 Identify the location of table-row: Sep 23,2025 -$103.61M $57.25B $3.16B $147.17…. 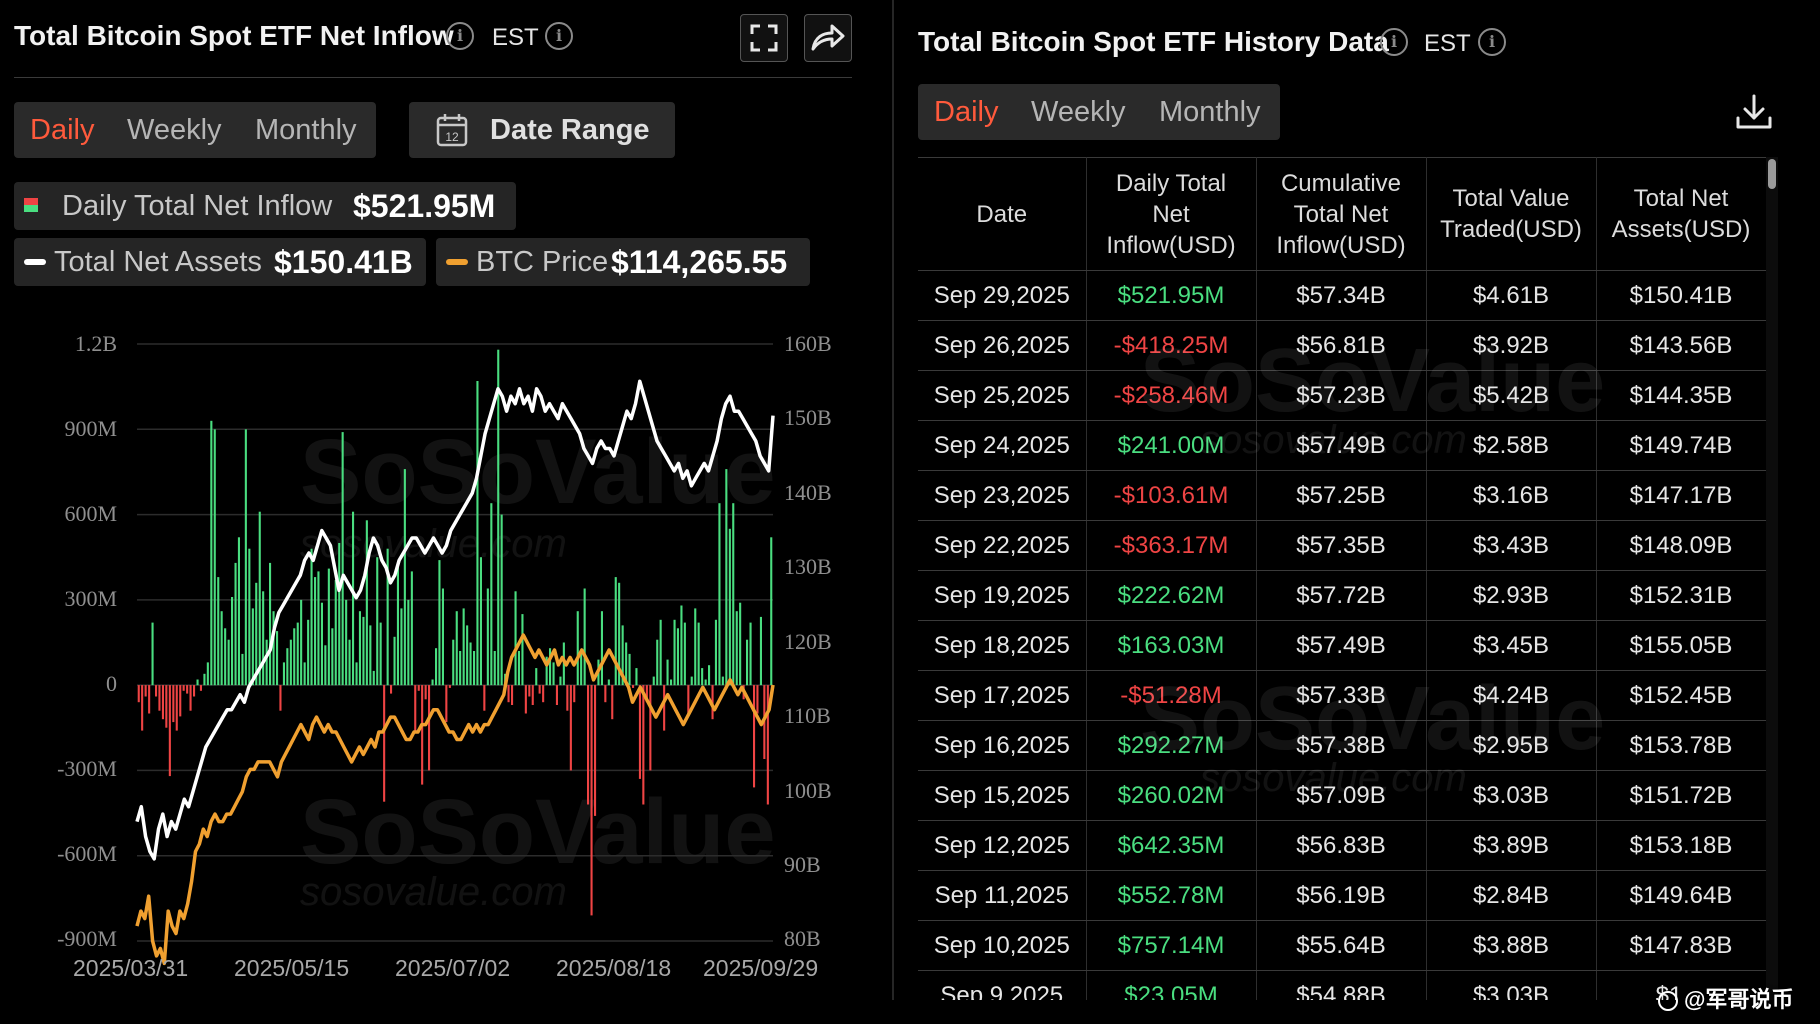
(1342, 495).